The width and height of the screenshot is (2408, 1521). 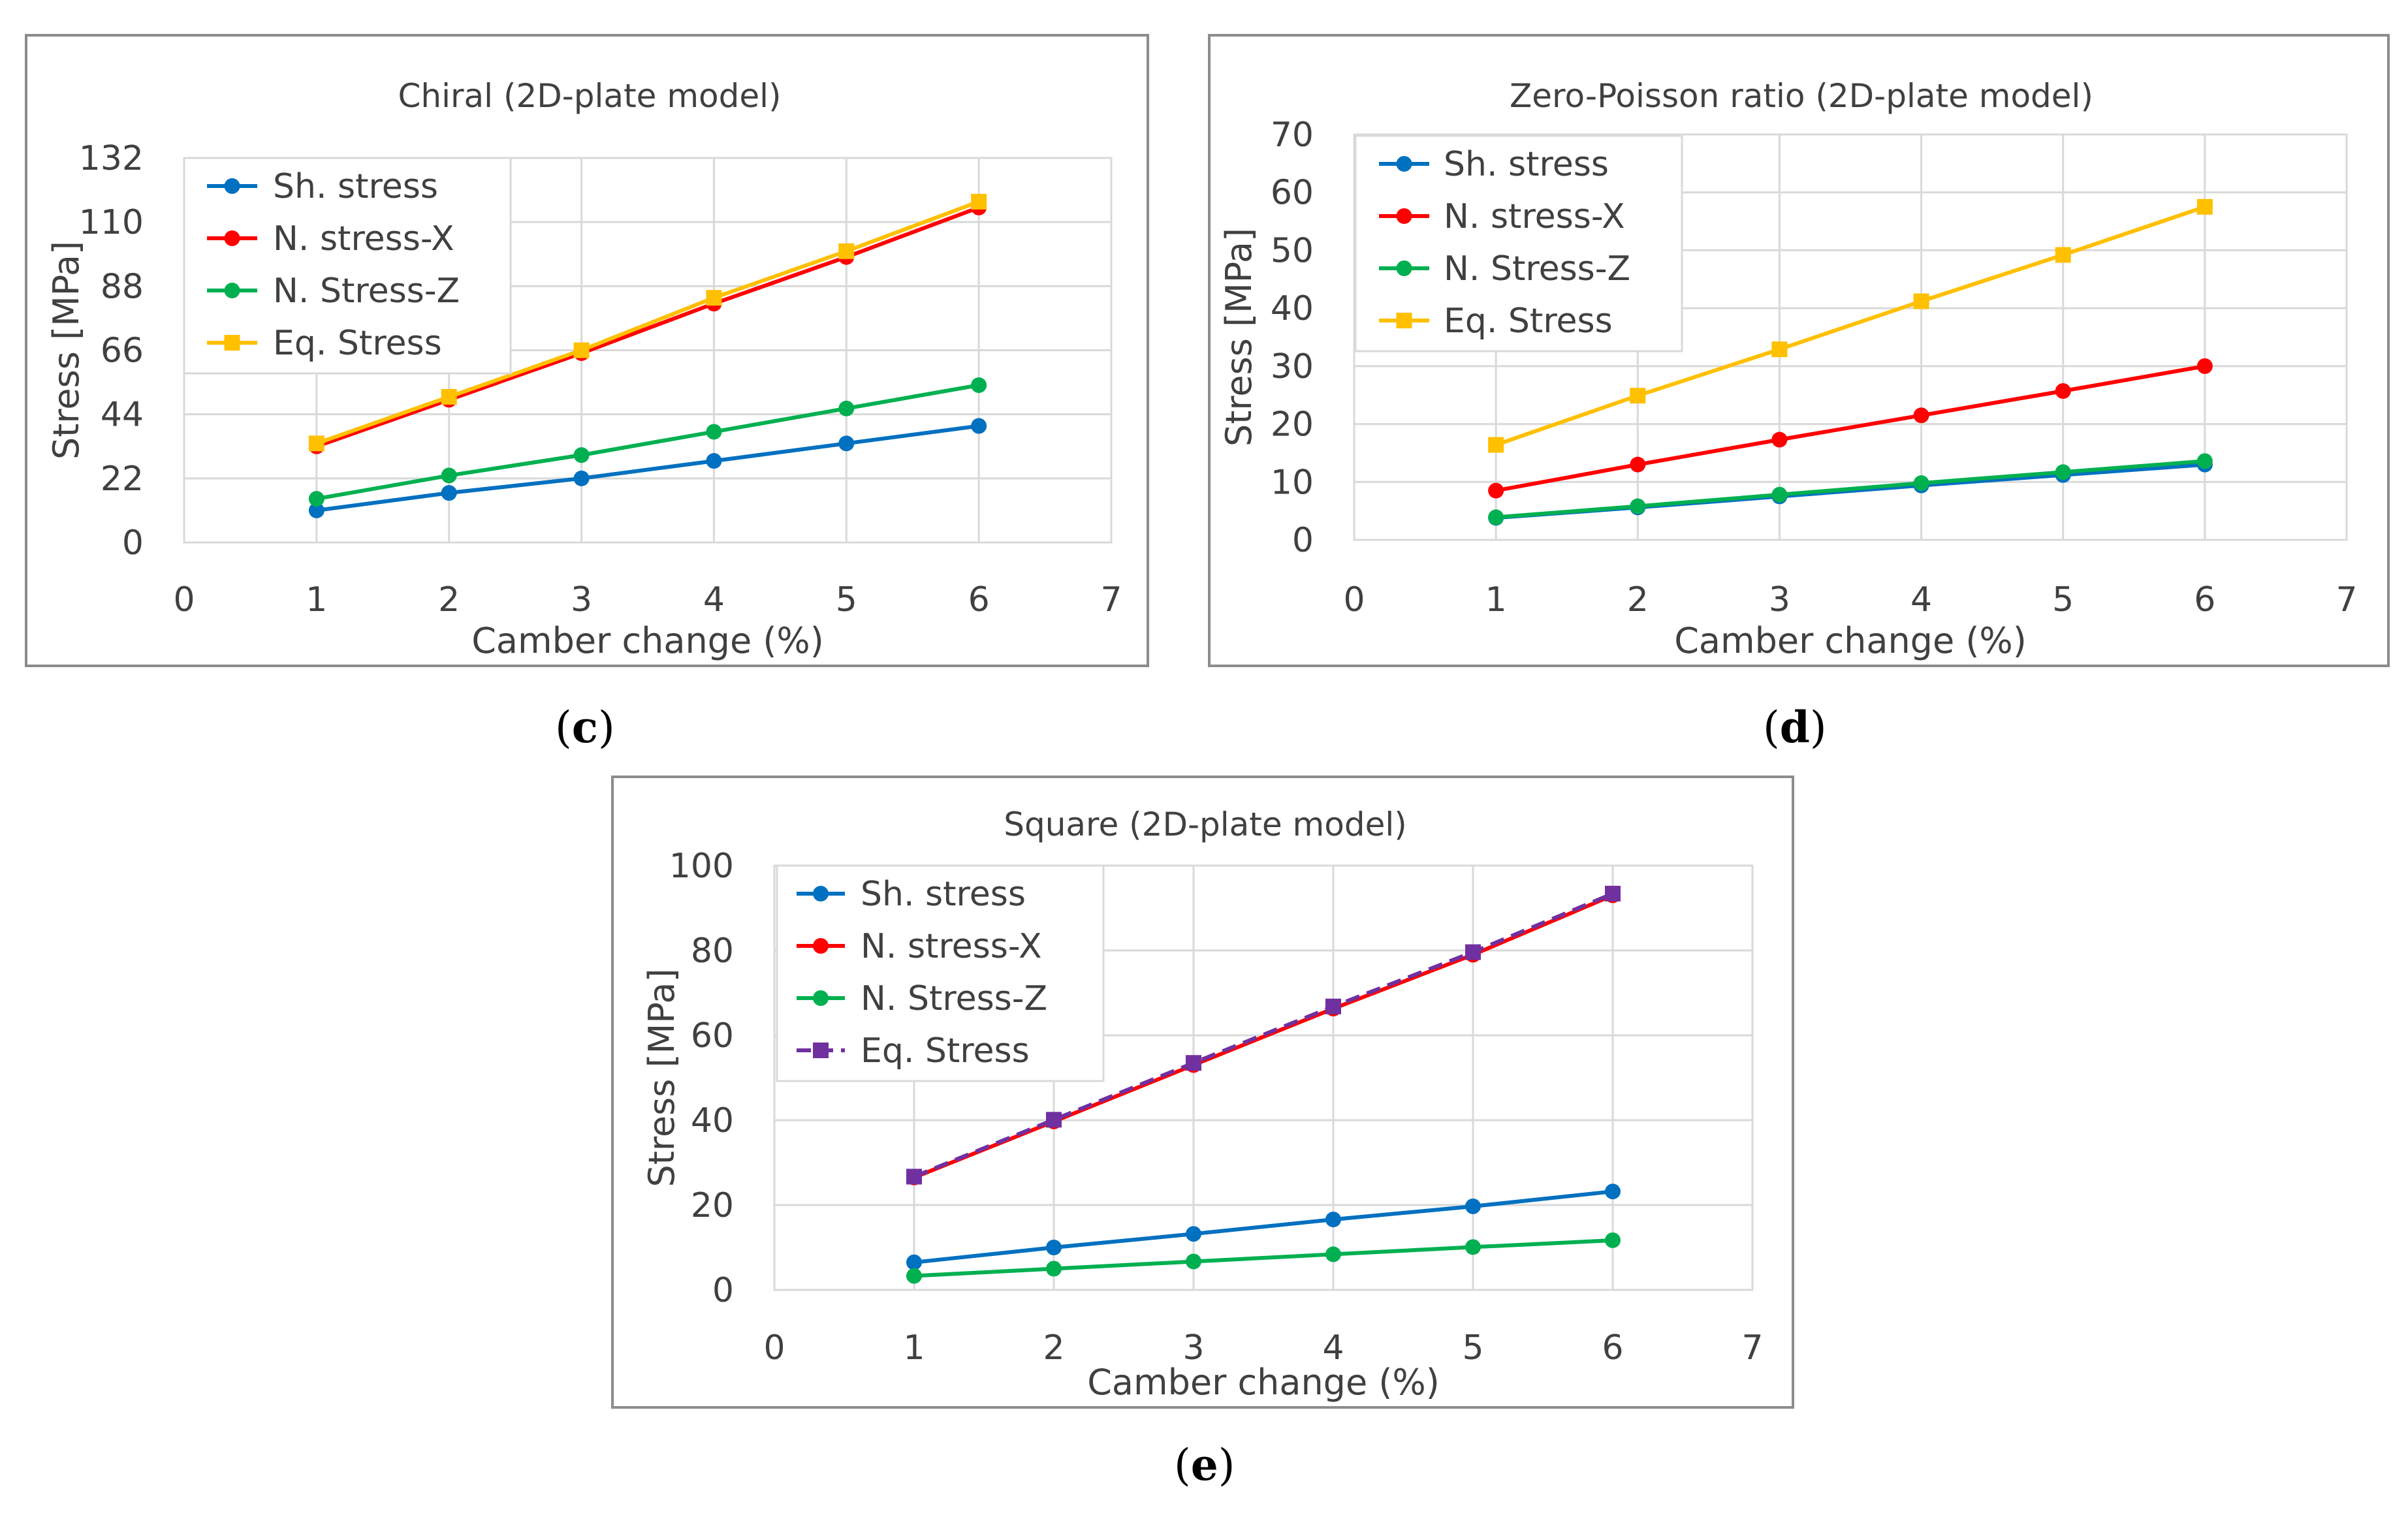 I want to click on chart-title: Zero-Poisson ratio (2D-plate model), so click(x=1801, y=96).